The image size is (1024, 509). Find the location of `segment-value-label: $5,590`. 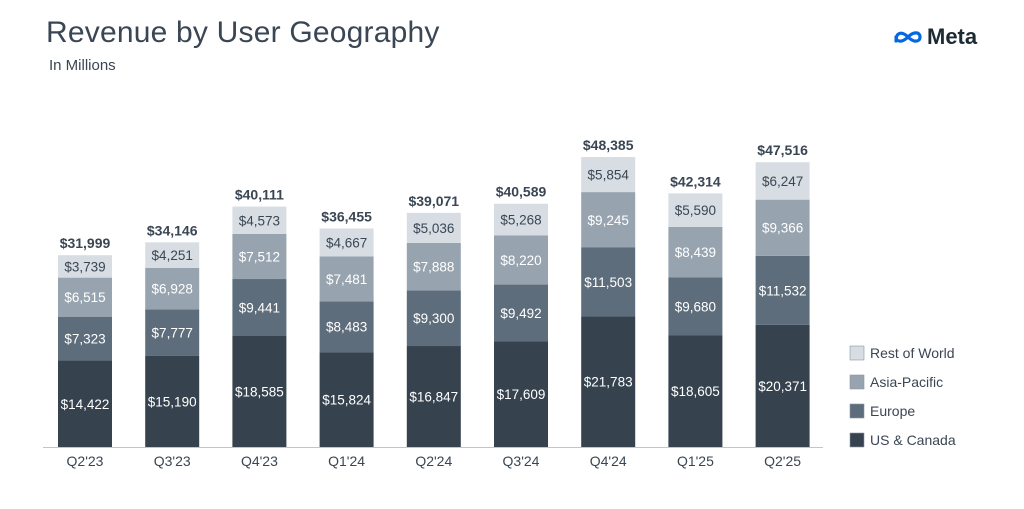

segment-value-label: $5,590 is located at coordinates (695, 210).